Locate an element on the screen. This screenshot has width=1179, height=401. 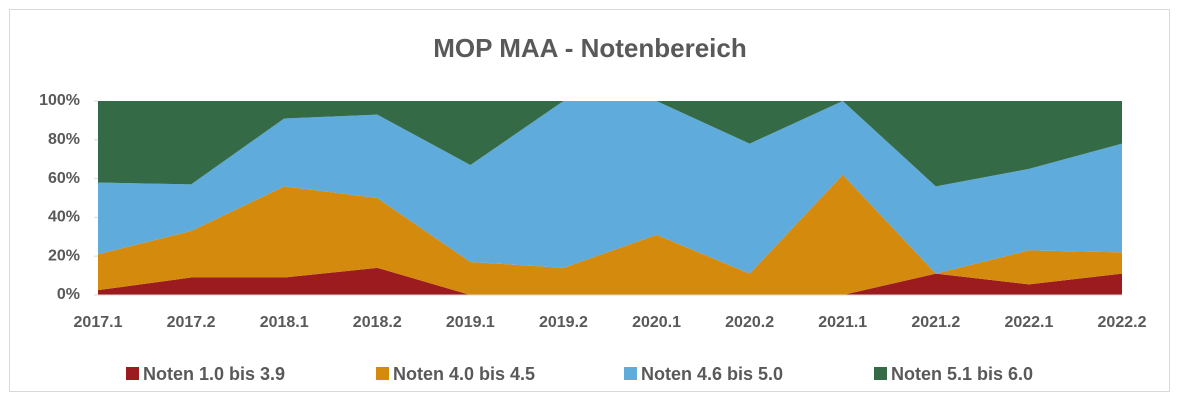
legend-label: Noten 1.0 bis 3.9 is located at coordinates (214, 374).